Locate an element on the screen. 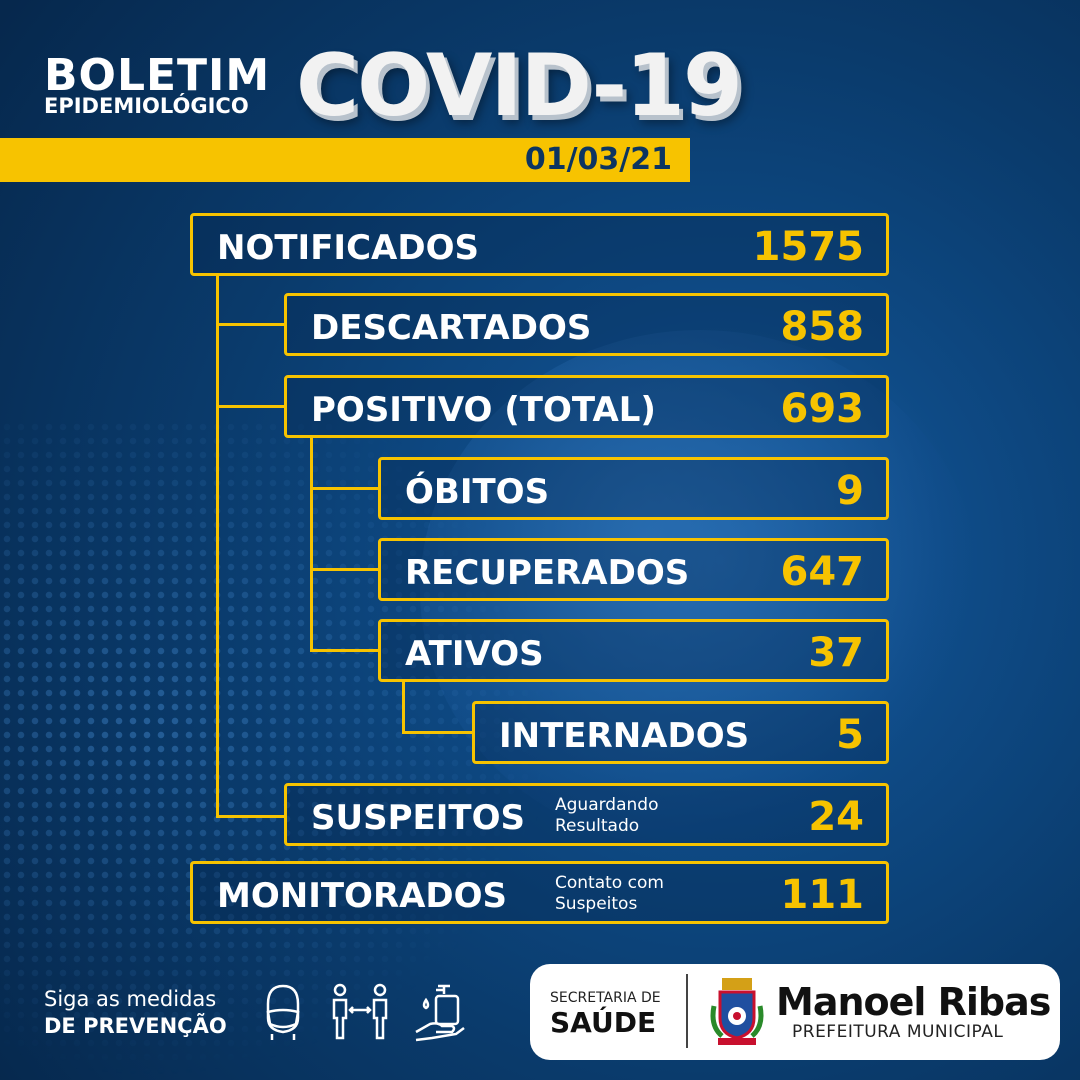 The height and width of the screenshot is (1080, 1080). stat-suspeitos: SUSPEITOS Aguardando Resultado 24 is located at coordinates (586, 814).